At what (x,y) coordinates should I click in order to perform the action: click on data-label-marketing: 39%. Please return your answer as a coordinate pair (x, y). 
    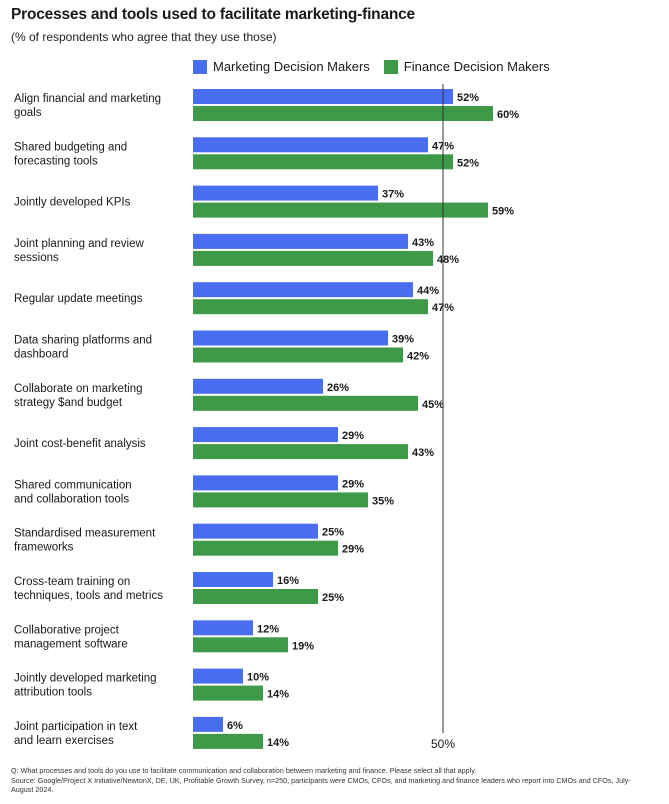
    Looking at the image, I should click on (403, 340).